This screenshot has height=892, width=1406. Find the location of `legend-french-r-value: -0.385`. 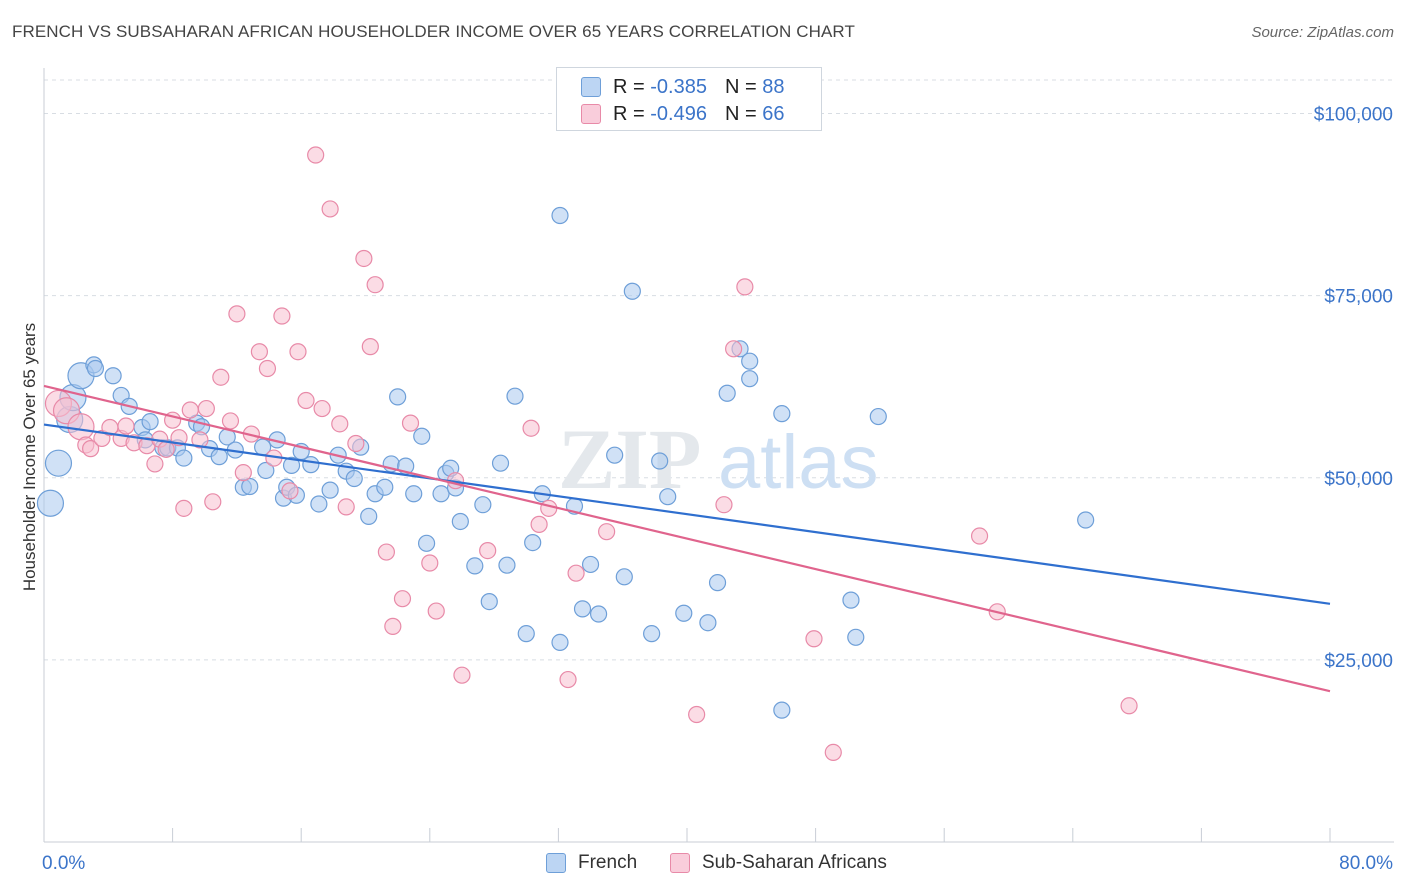

legend-french-r-value: -0.385 is located at coordinates (678, 86).